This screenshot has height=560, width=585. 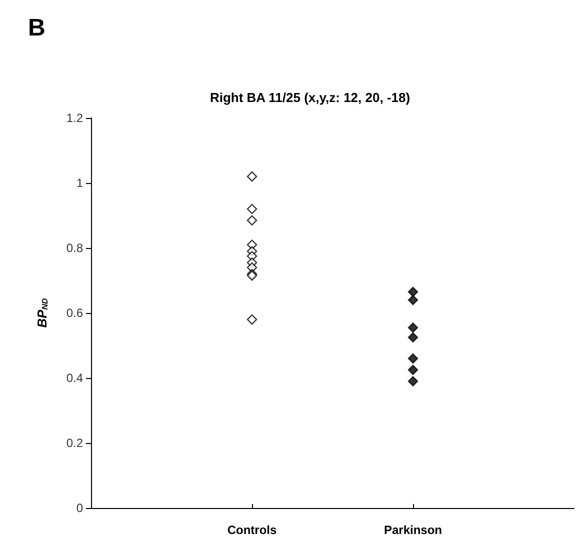 I want to click on x-tick-label: Parkinson, so click(x=413, y=530).